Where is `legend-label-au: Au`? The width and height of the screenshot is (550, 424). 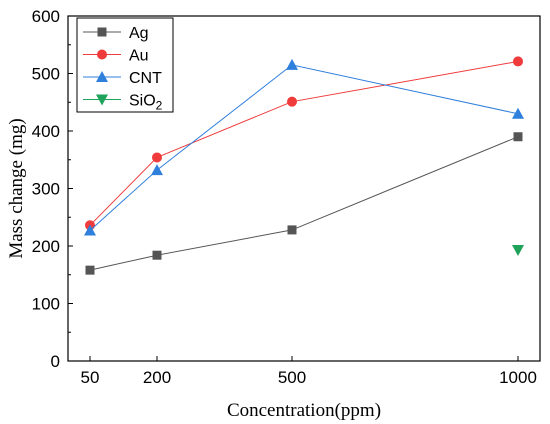
legend-label-au: Au is located at coordinates (139, 56).